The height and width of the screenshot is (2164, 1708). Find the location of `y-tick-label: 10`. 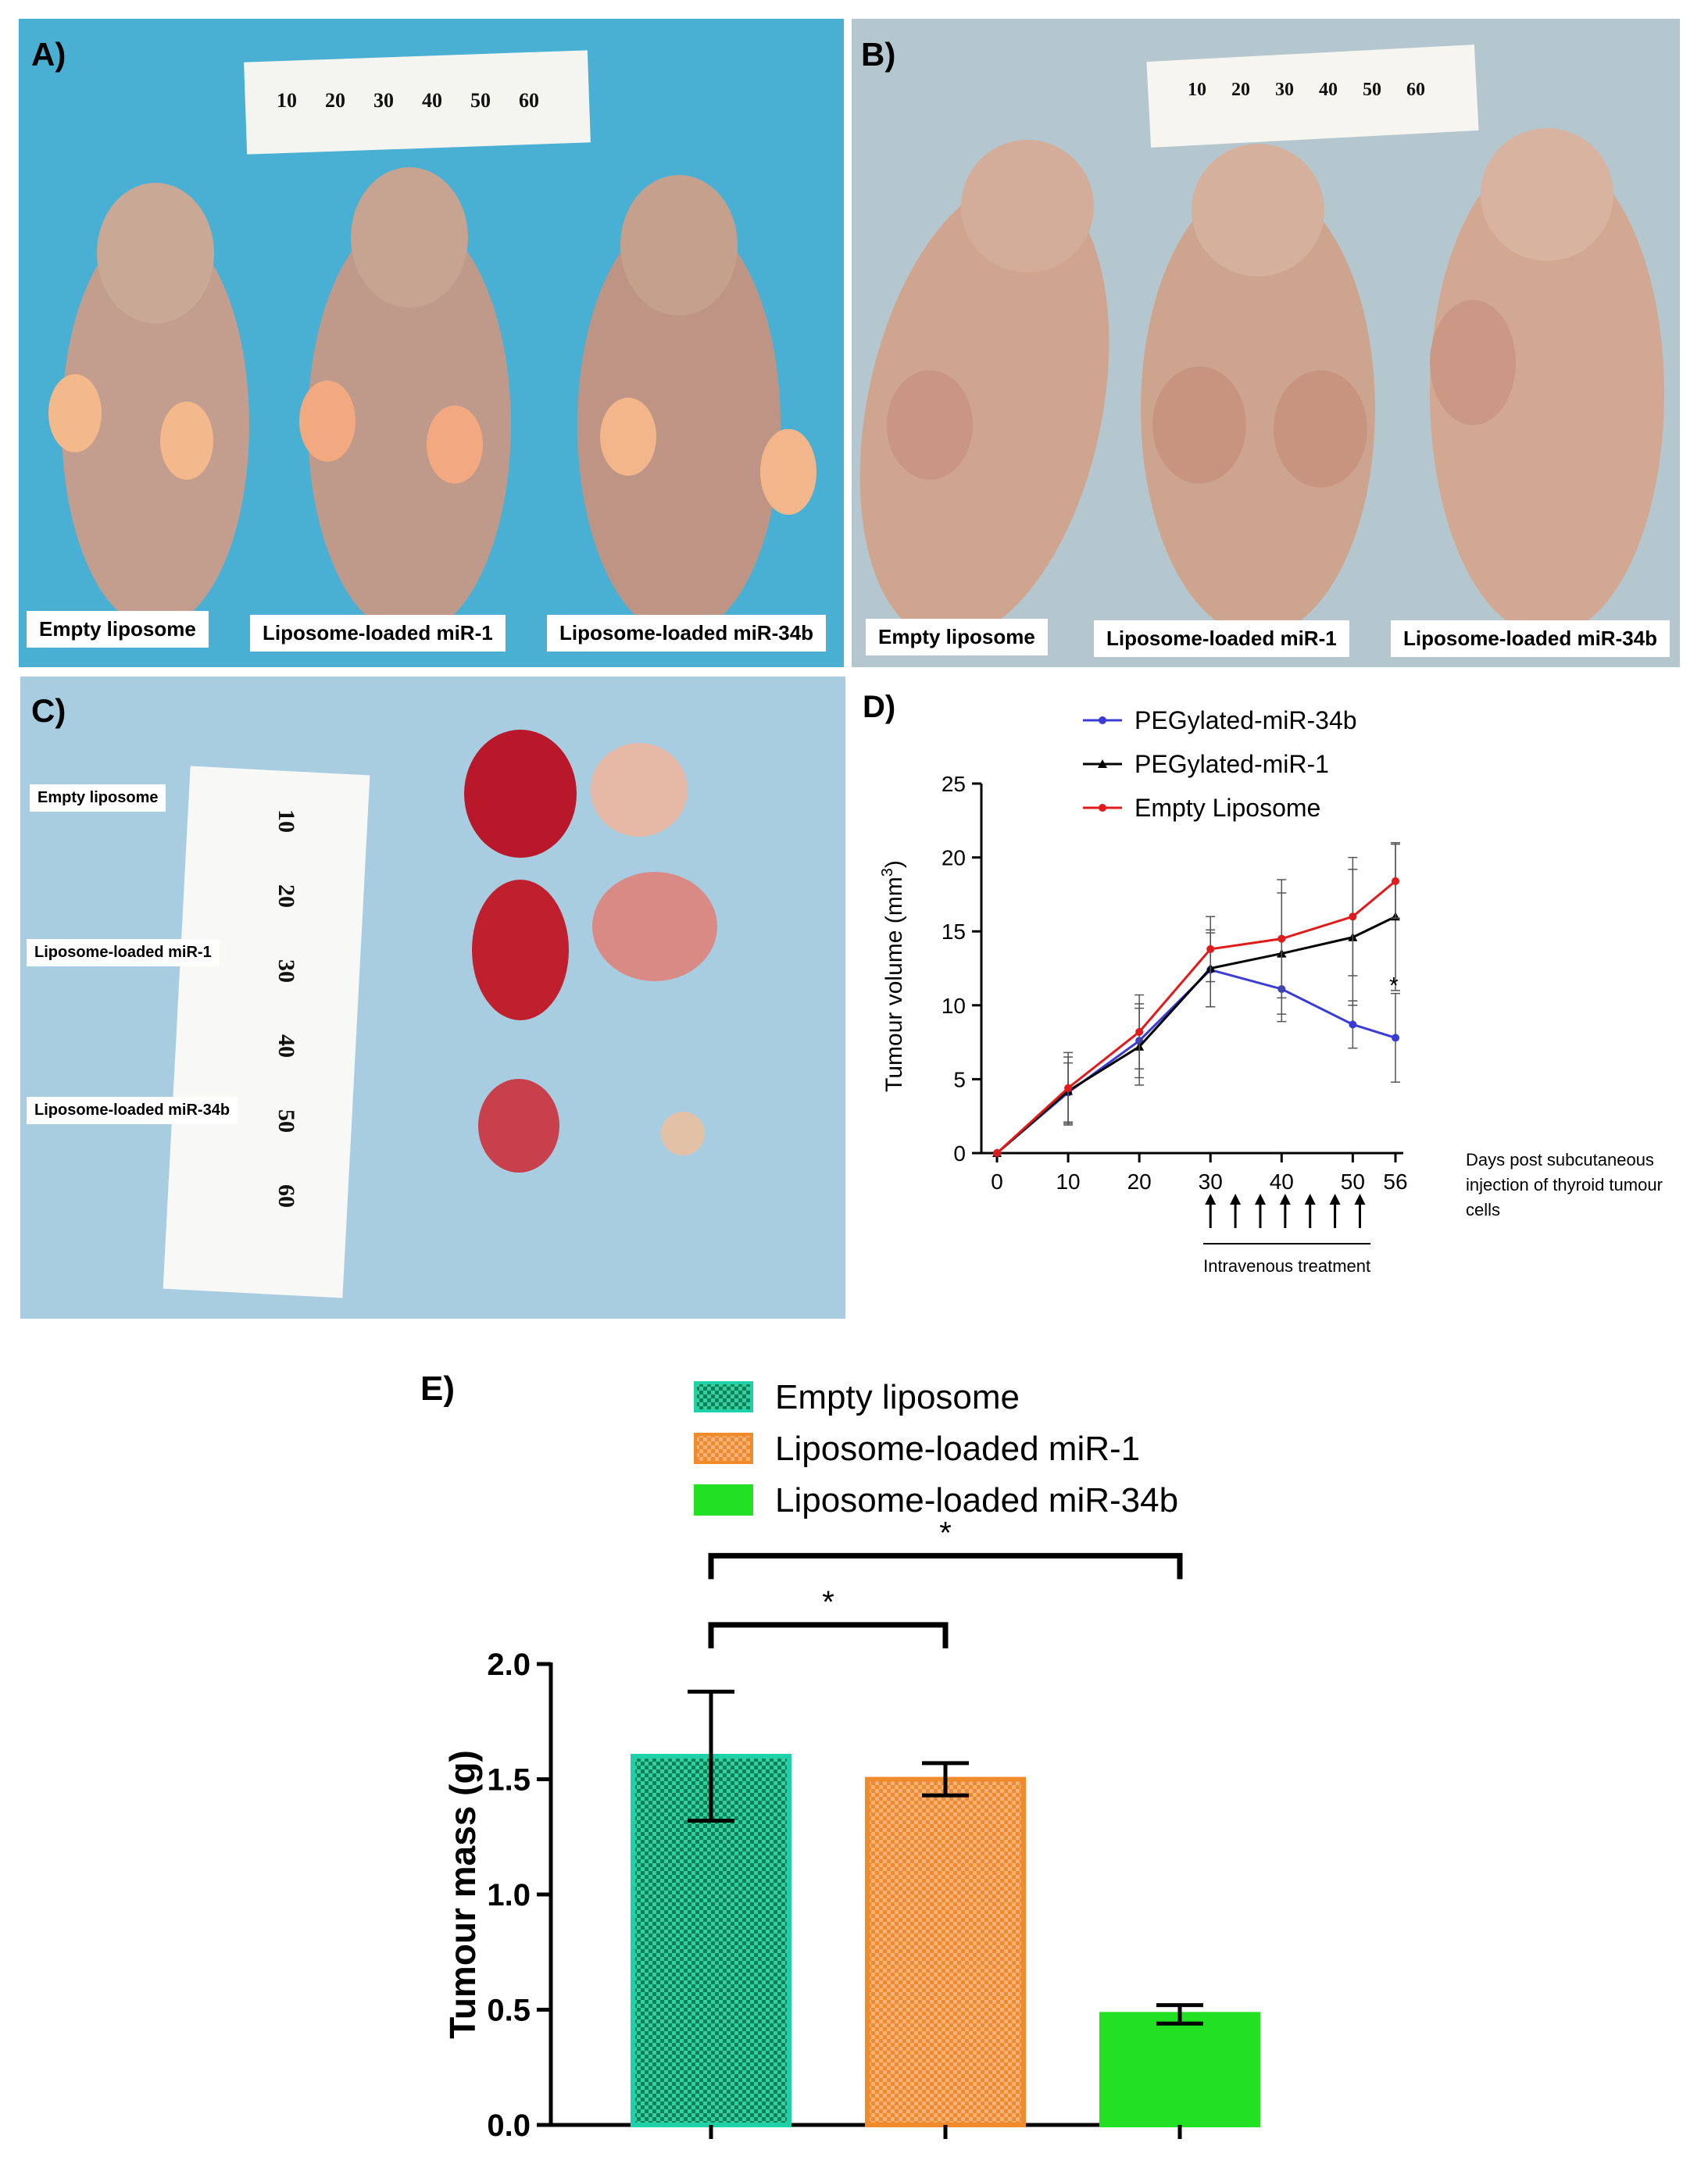

y-tick-label: 10 is located at coordinates (954, 1006).